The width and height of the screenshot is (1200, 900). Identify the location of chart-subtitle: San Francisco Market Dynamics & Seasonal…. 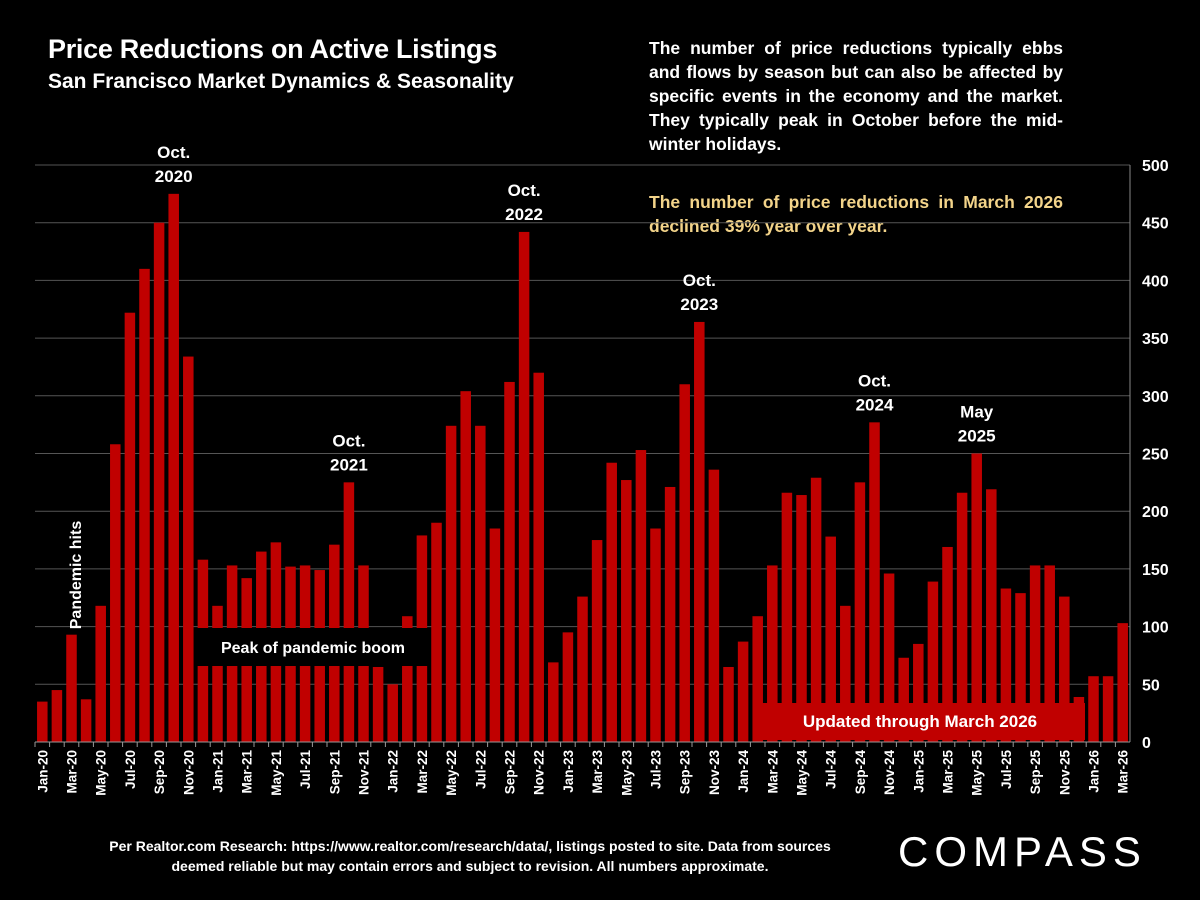
(281, 81).